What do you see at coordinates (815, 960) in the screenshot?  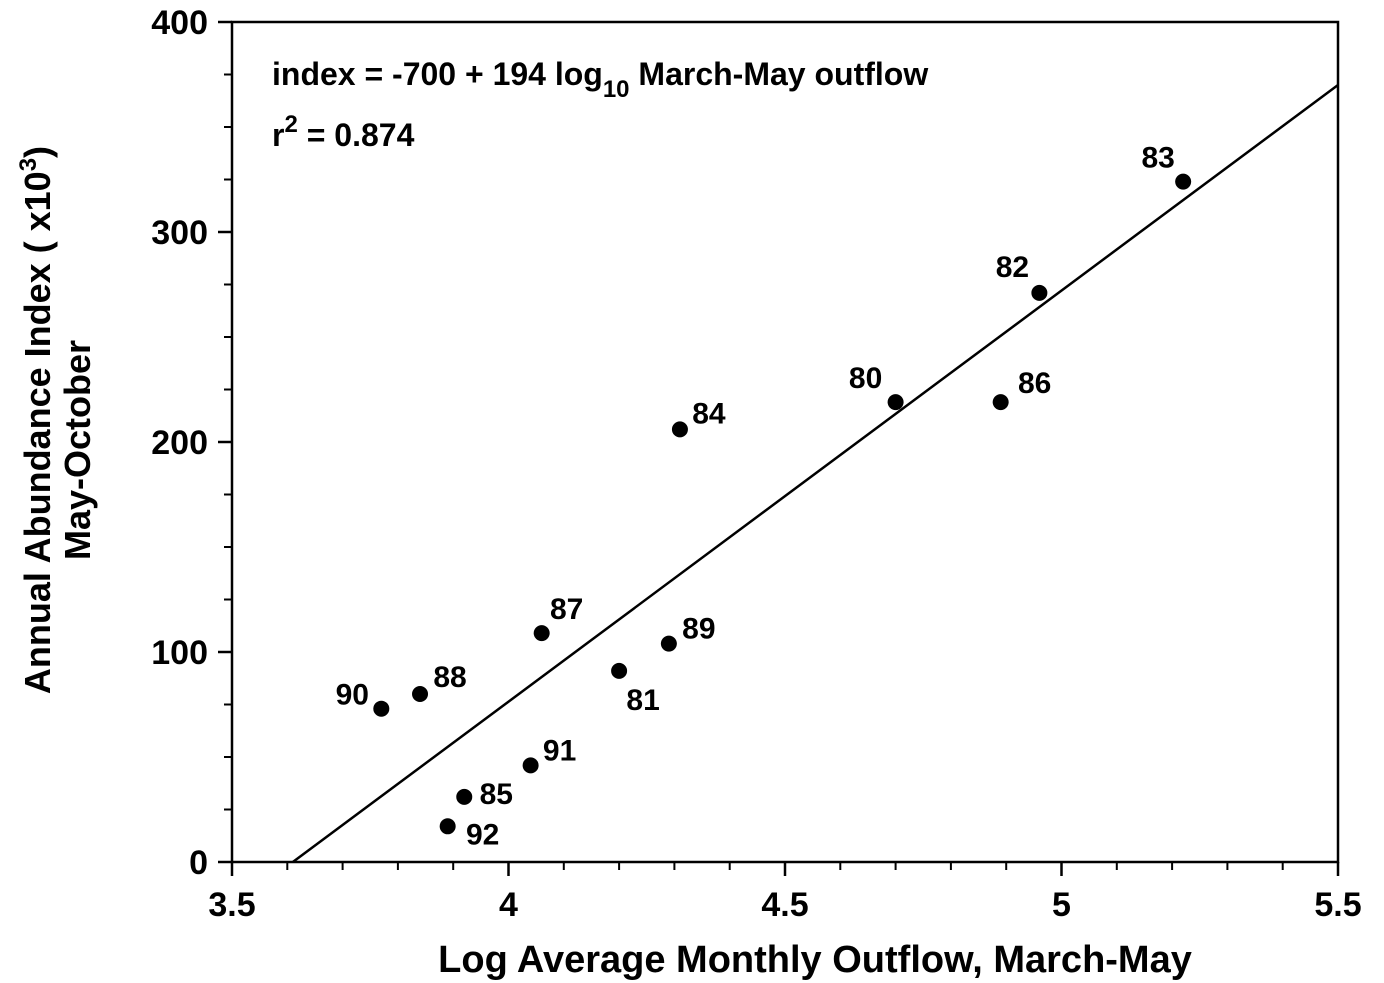 I see `x-axis-title: Log Average Monthly Outflow, March-May` at bounding box center [815, 960].